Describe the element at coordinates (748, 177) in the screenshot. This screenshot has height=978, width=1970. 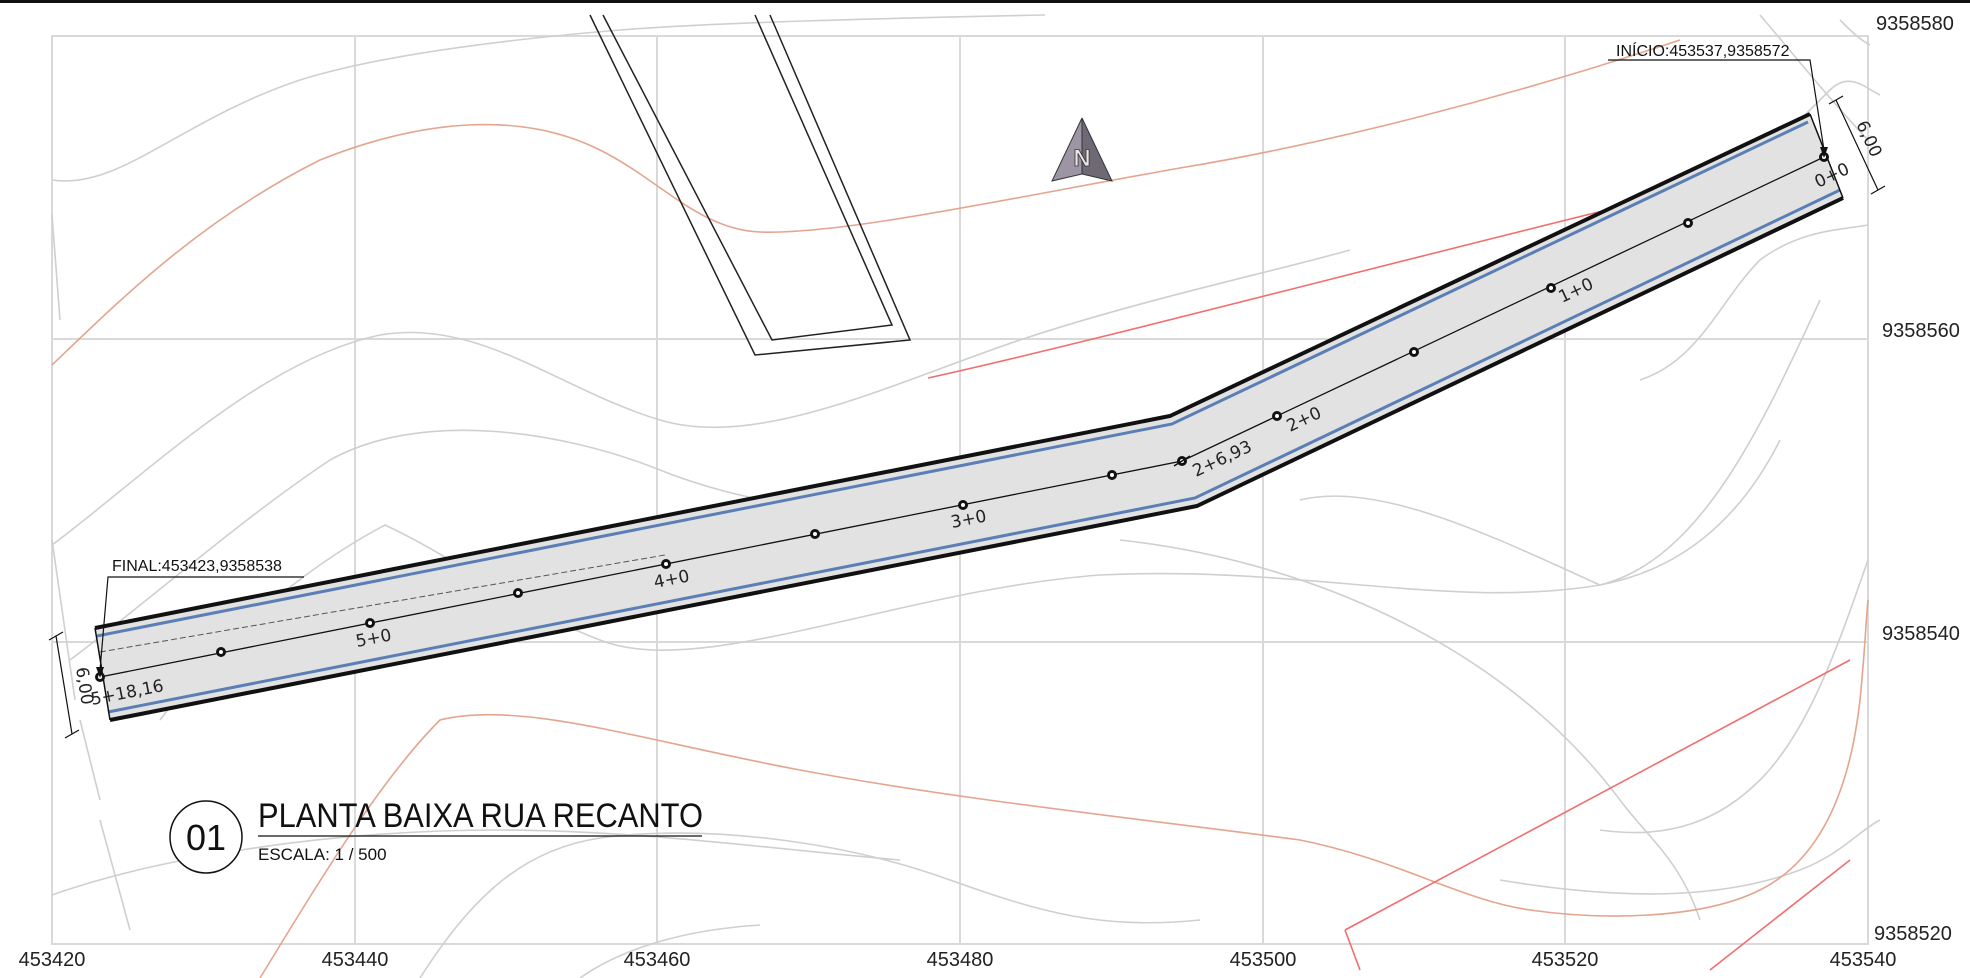
I see `lot-boundary-inner` at that location.